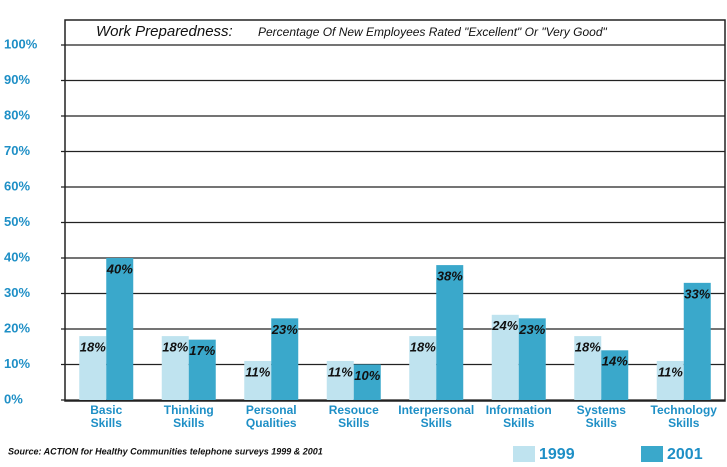  I want to click on y-tick-label: 20%, so click(17, 327).